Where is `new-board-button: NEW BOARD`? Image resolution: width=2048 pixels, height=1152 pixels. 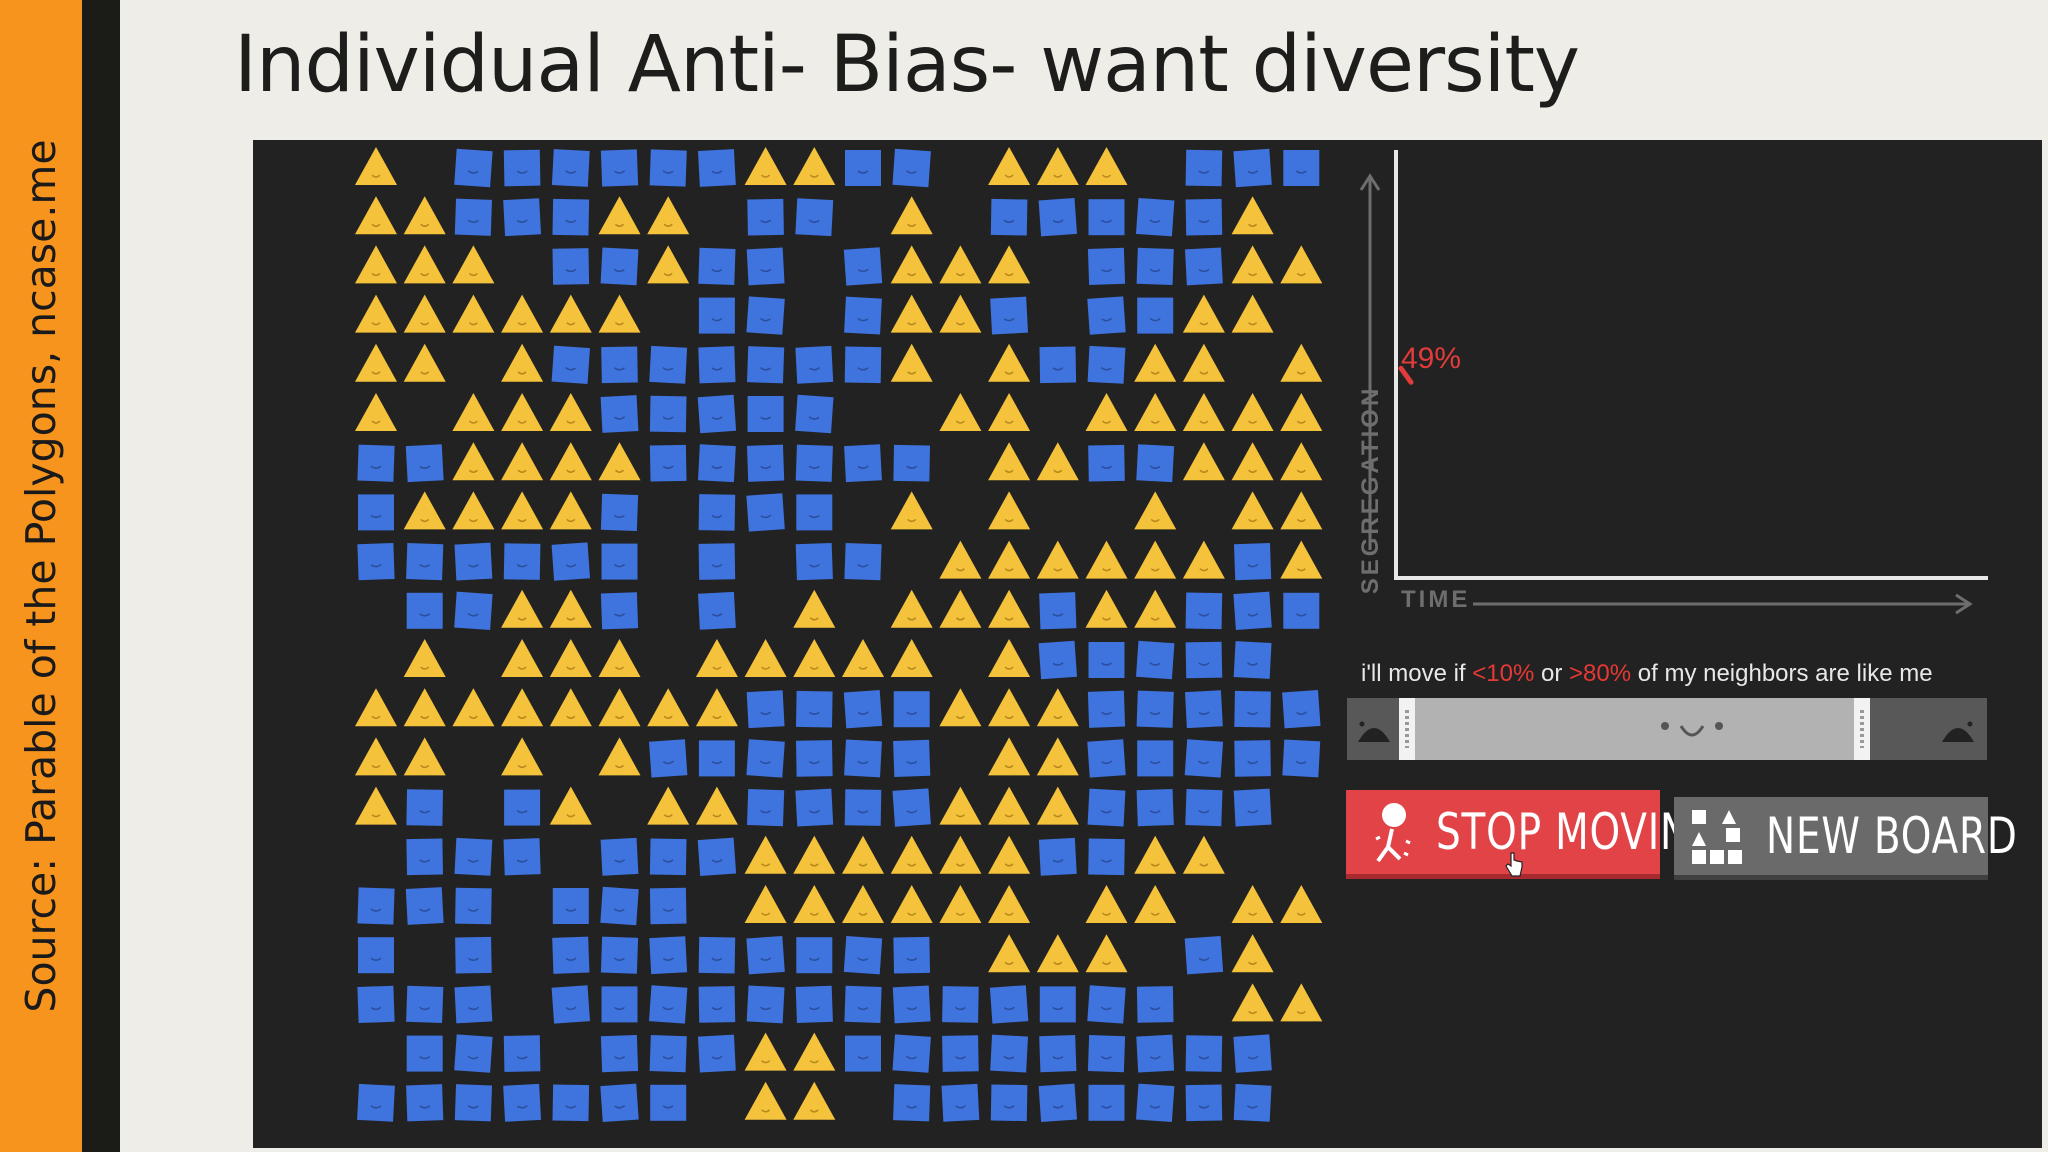 new-board-button: NEW BOARD is located at coordinates (1845, 836).